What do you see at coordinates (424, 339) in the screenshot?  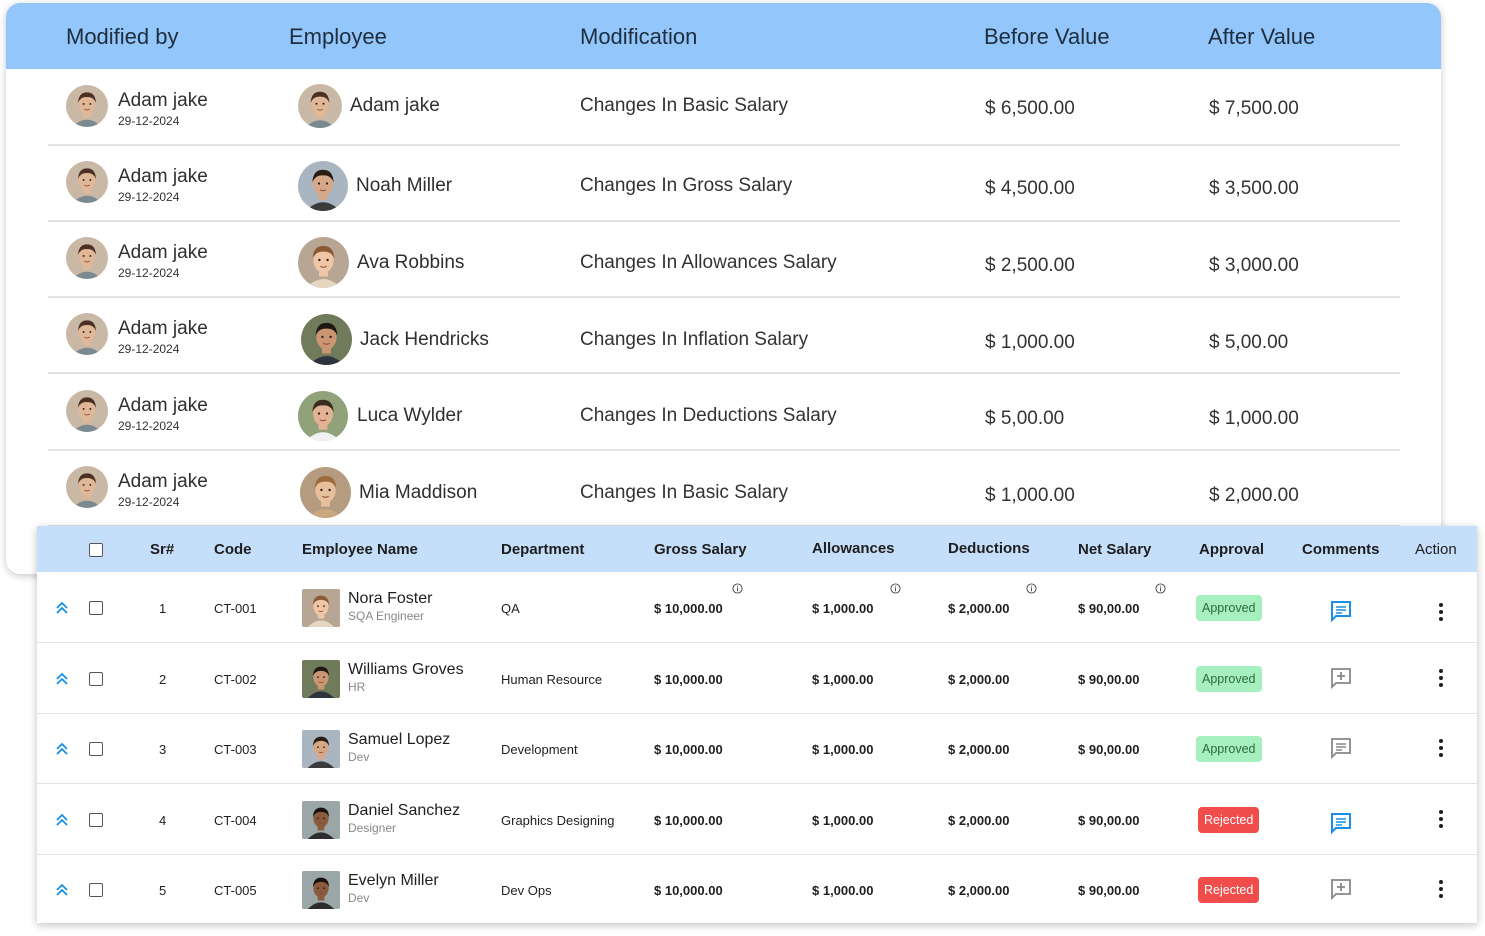 I see `employee-name: Jack Hendricks` at bounding box center [424, 339].